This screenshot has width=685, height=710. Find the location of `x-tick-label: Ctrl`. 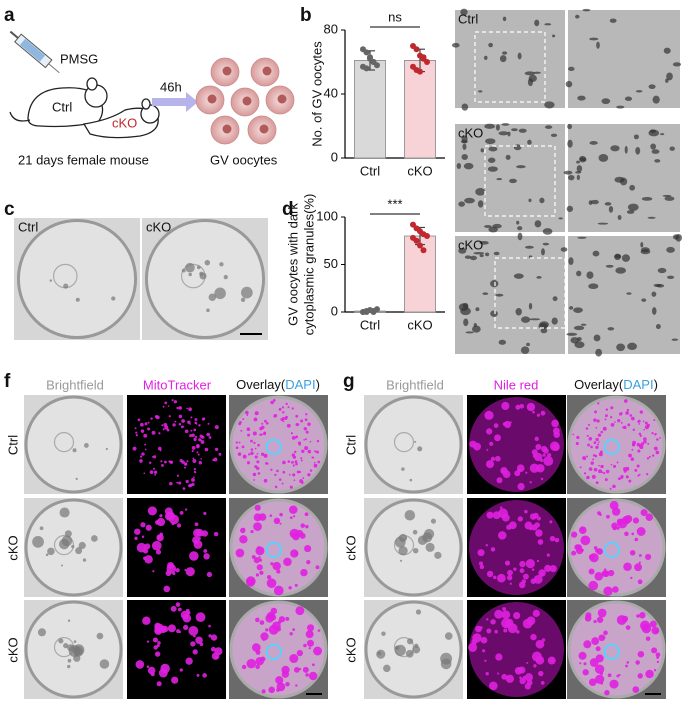

x-tick-label: Ctrl is located at coordinates (370, 170).